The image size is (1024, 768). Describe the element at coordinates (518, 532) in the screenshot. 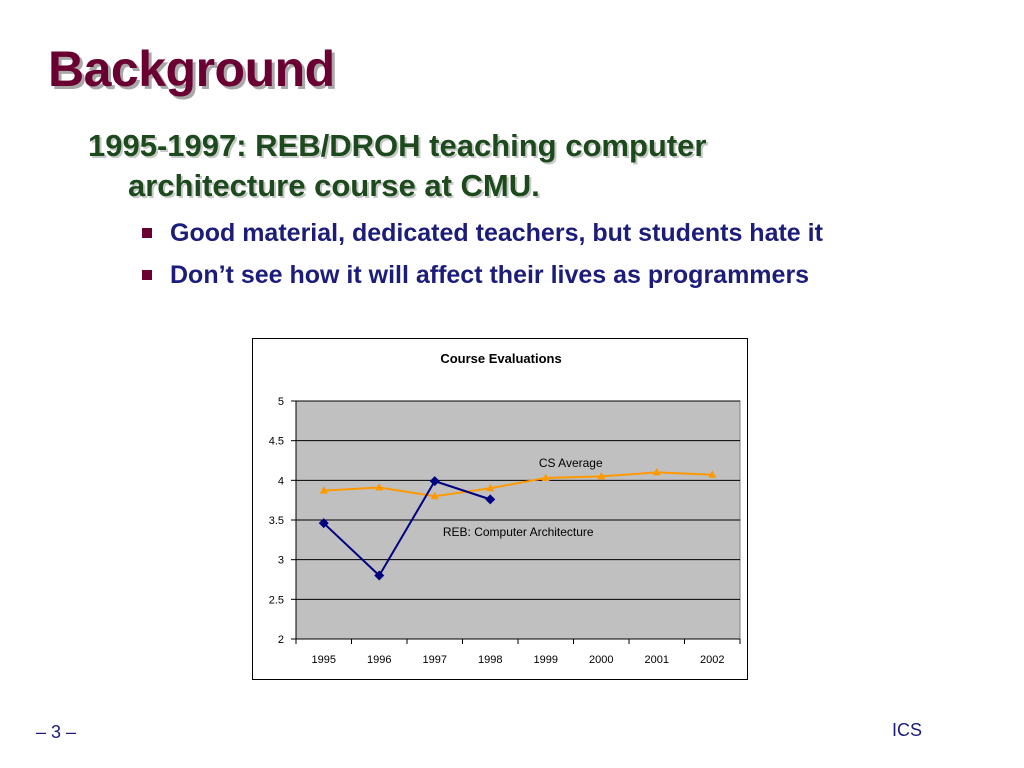

I see `series-label-reb-computer-architecture: REB: Computer Architecture` at that location.